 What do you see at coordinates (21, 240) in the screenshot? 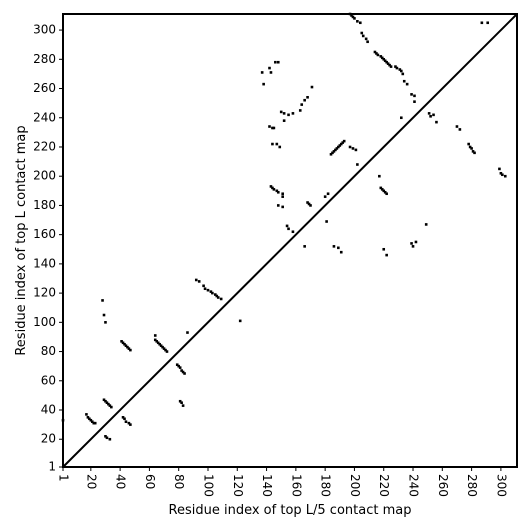
I see `y-axis-label: Residue index of top L contact map` at bounding box center [21, 240].